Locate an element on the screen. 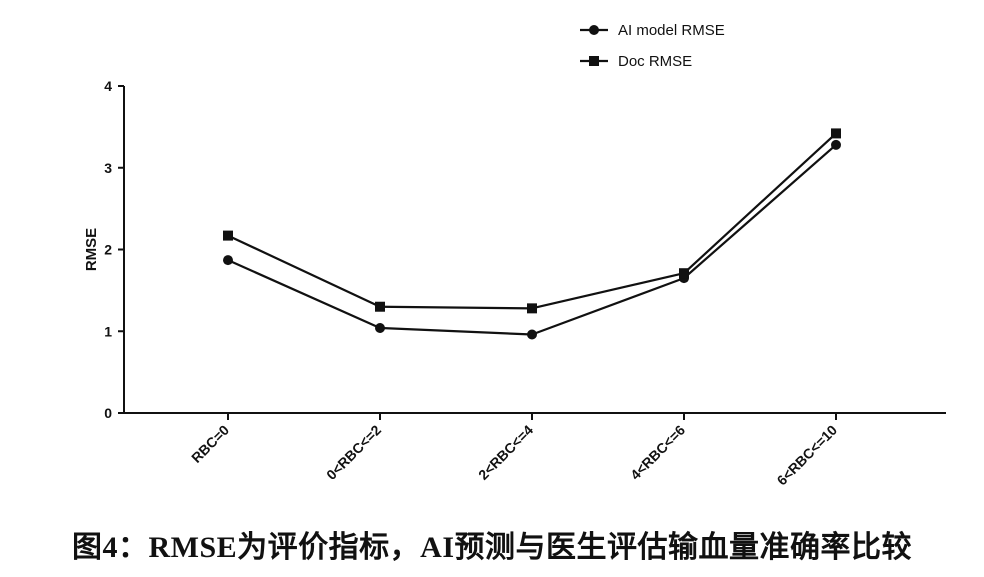  legend: AI model RMSE Doc RMSE is located at coordinates (652, 46).